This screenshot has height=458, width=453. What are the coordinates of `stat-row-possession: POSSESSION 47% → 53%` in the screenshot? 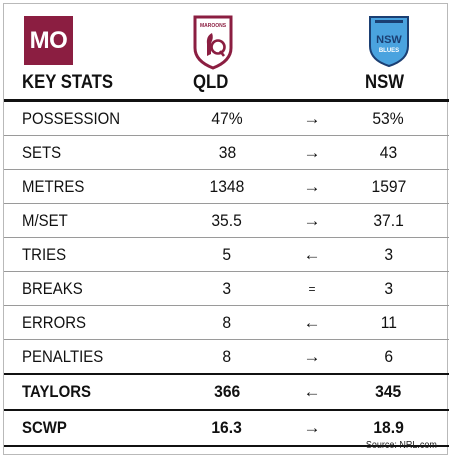 It's located at (226, 119).